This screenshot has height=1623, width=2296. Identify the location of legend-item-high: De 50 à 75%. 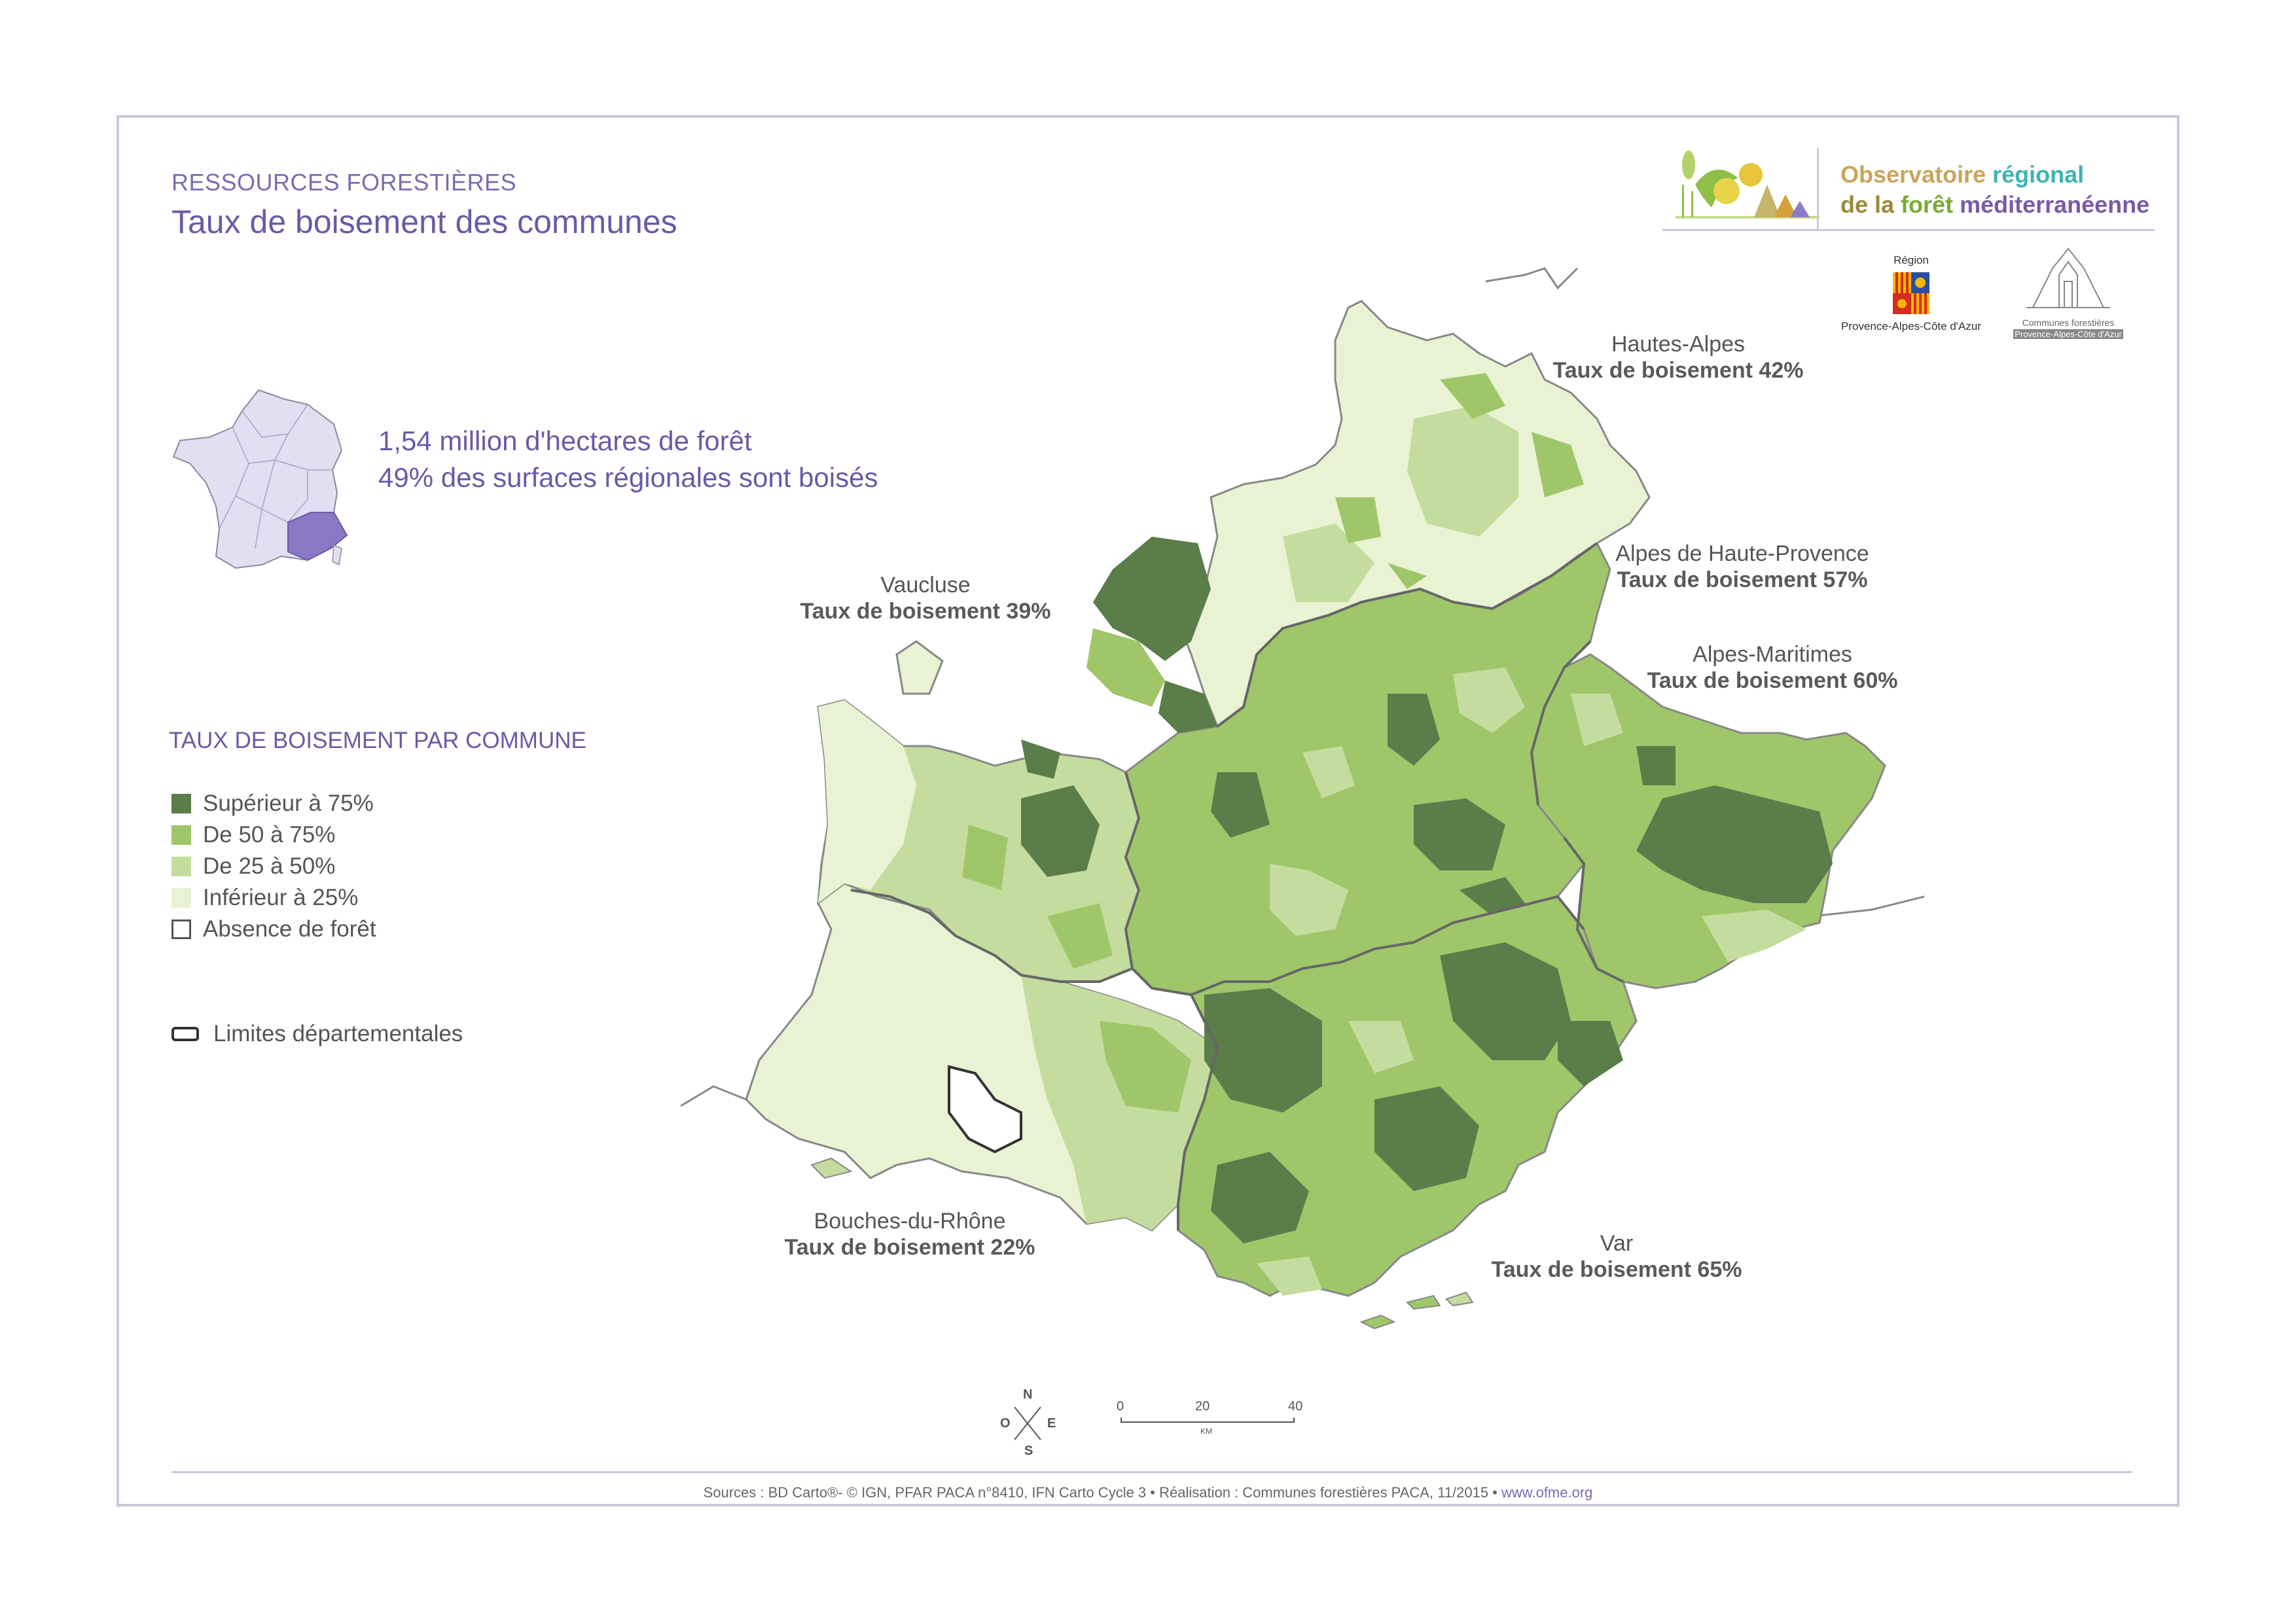
(253, 835).